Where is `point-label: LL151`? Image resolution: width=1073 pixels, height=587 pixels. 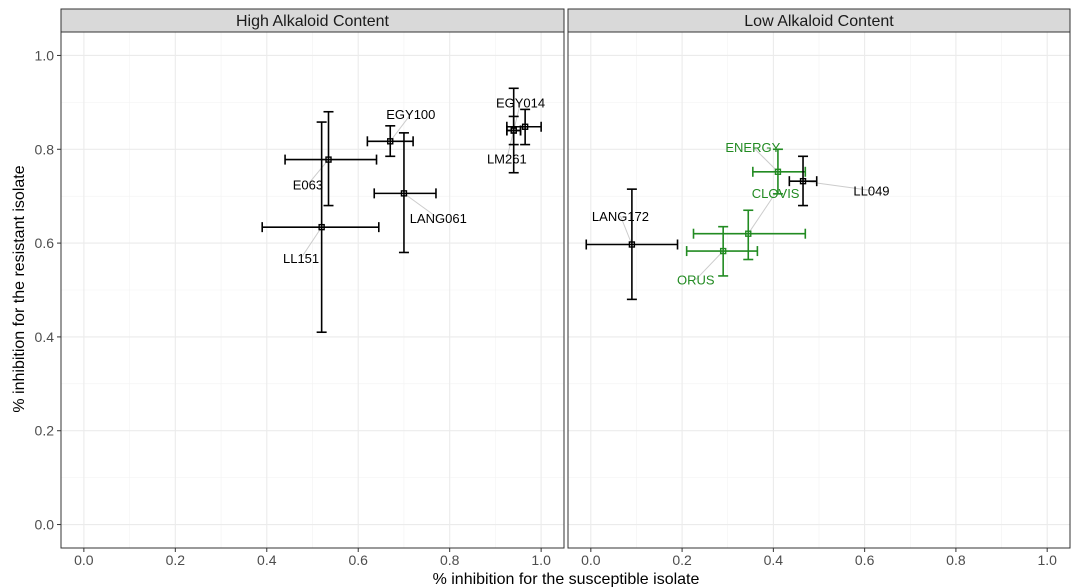 point-label: LL151 is located at coordinates (301, 258).